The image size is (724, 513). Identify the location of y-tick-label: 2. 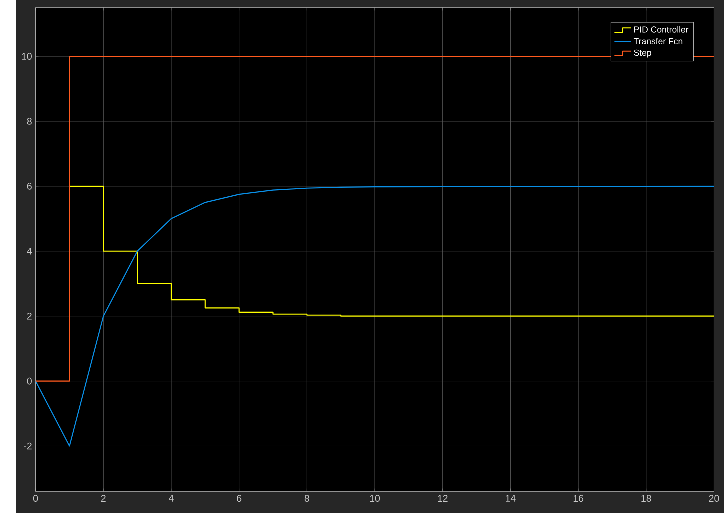
(29, 316).